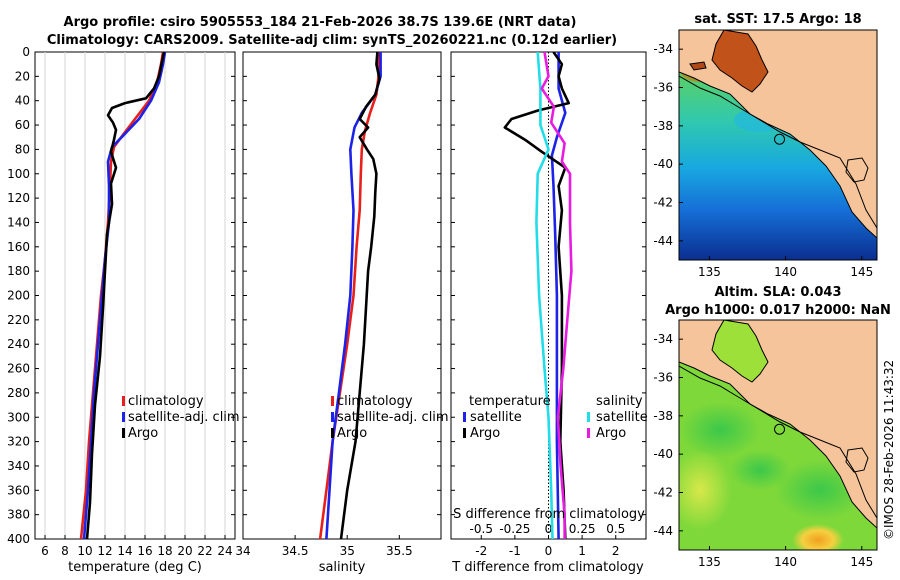 The image size is (900, 580). Describe the element at coordinates (164, 551) in the screenshot. I see `x-tick-label: 18` at that location.